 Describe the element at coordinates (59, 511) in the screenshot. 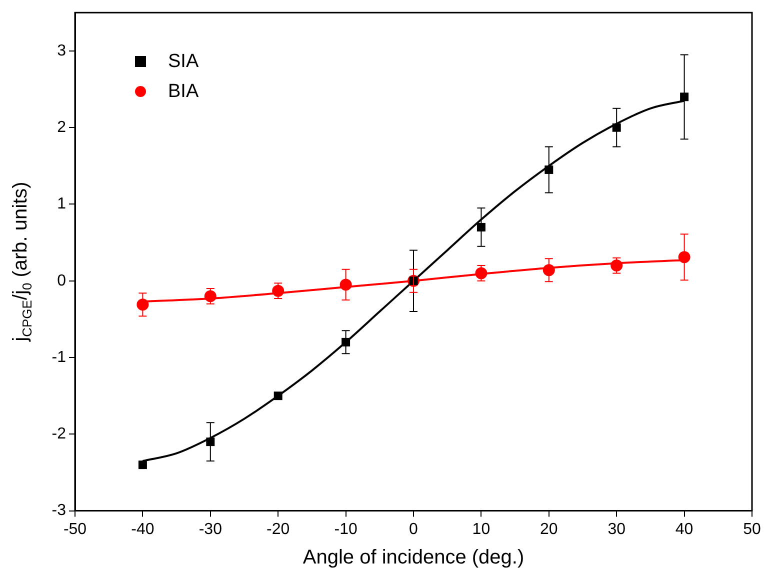

I see `y-tick-label: -3` at that location.